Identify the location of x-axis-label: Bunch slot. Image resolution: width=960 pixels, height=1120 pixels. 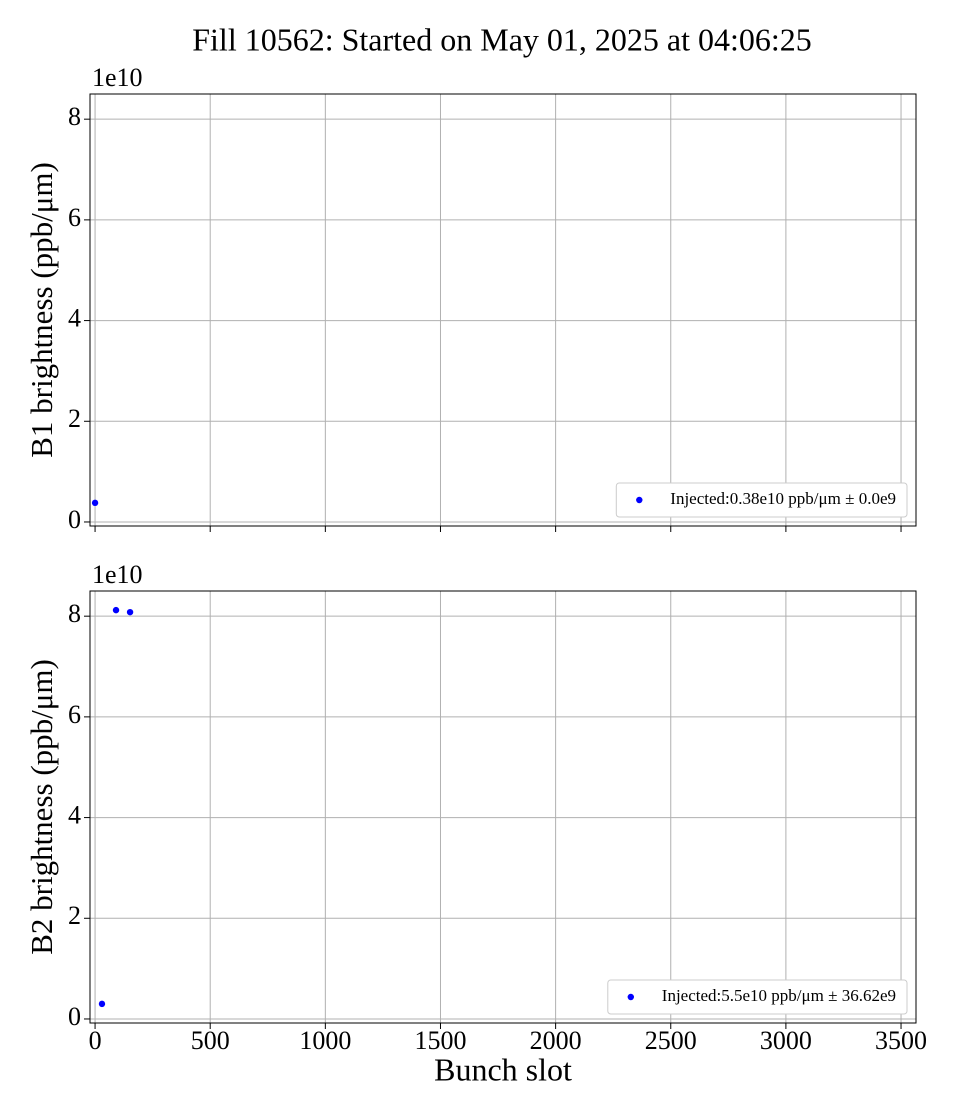
(503, 1069).